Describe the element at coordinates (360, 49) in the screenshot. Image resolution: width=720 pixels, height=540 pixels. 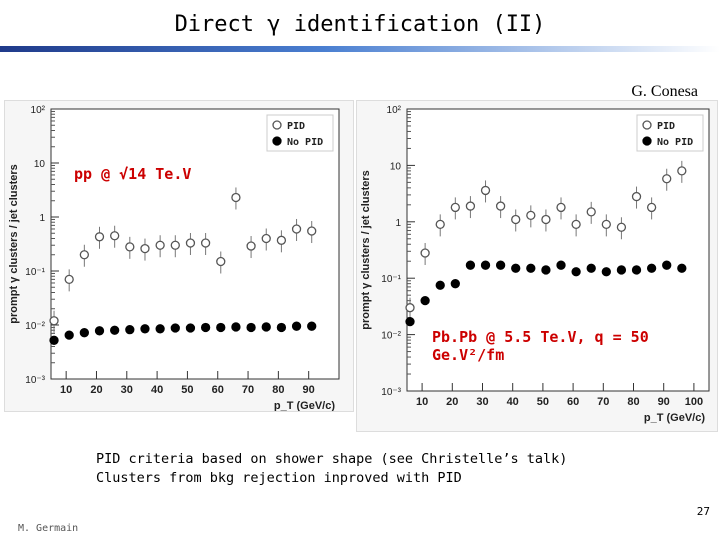
I see `title-divider` at that location.